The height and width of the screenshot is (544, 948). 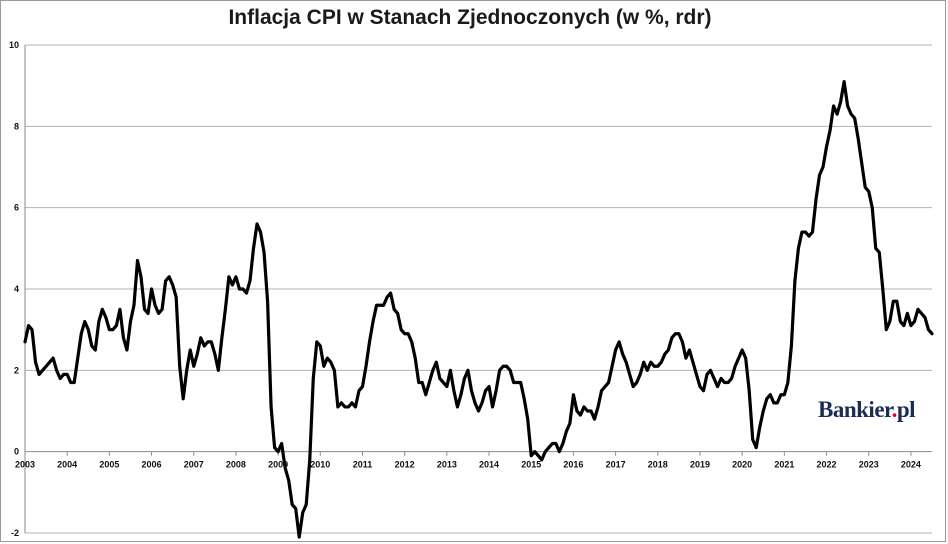 I want to click on x-tick-label: 2014, so click(x=489, y=465).